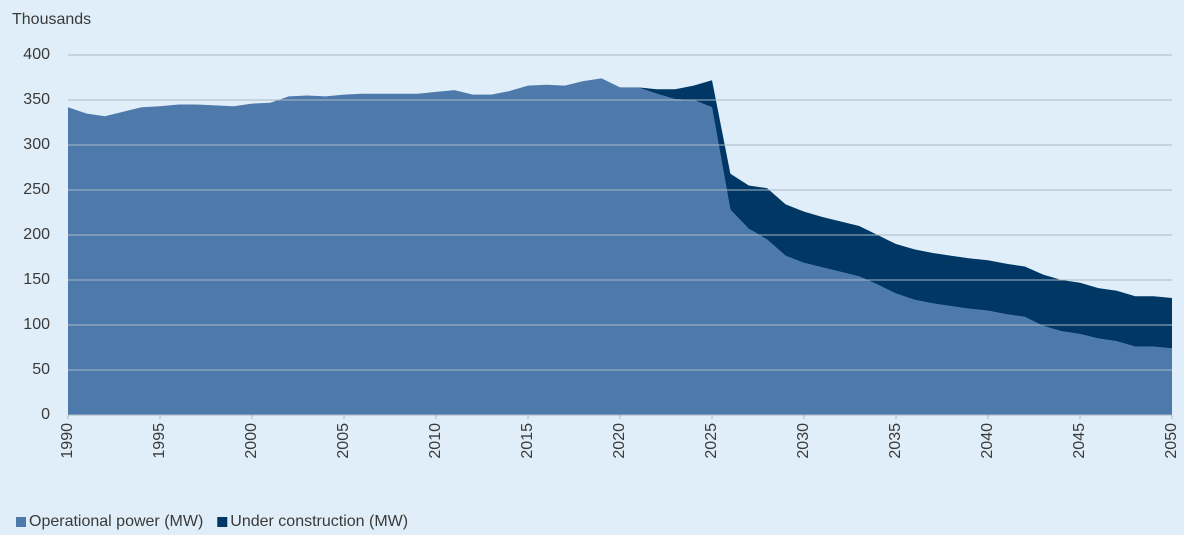  I want to click on y-tick-label: 0, so click(45, 414).